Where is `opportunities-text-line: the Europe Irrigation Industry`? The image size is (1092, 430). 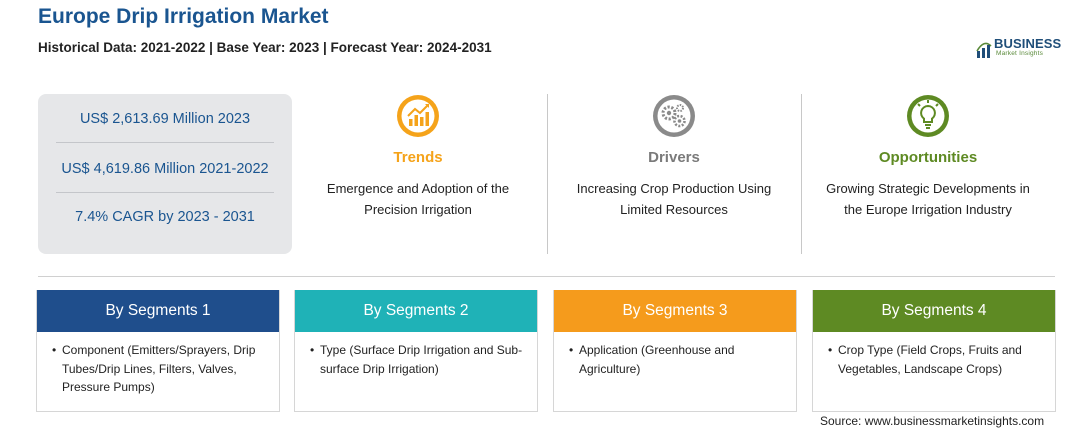 opportunities-text-line: the Europe Irrigation Industry is located at coordinates (928, 209).